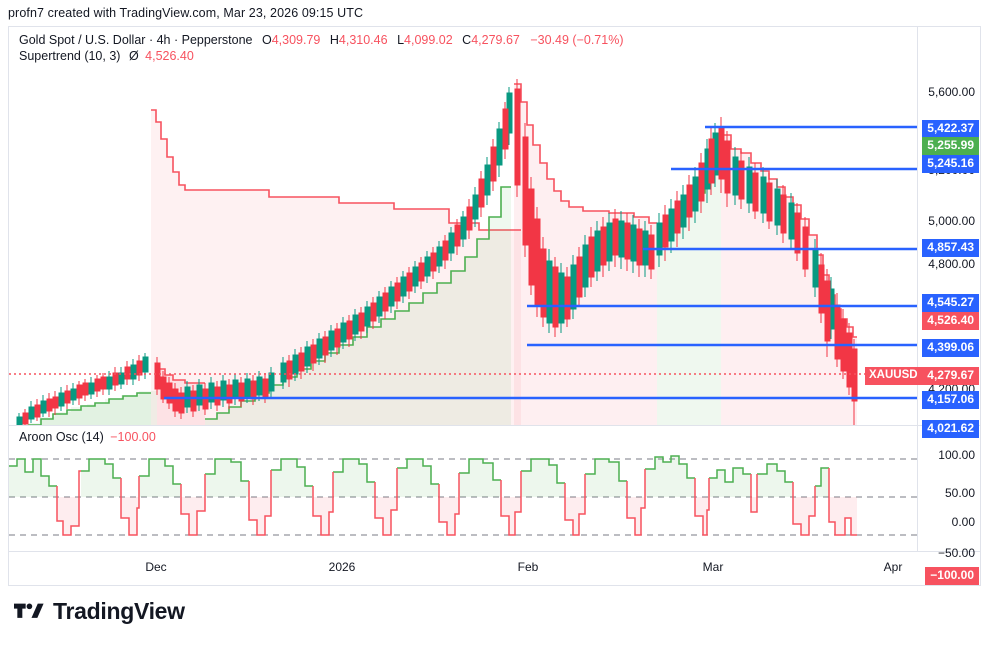 The height and width of the screenshot is (647, 989). Describe the element at coordinates (428, 40) in the screenshot. I see `legend-low-value: 4,099.02` at that location.